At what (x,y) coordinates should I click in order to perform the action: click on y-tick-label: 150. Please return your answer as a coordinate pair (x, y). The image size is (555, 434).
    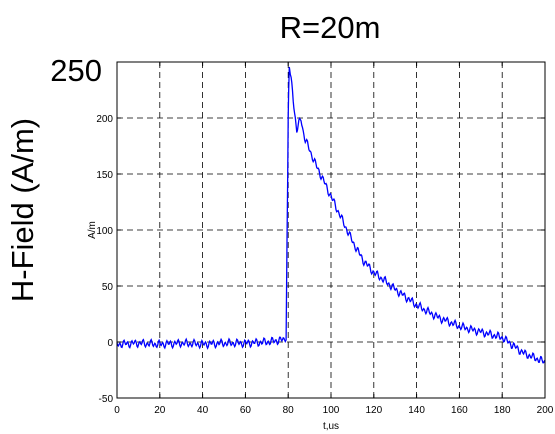
    Looking at the image, I should click on (104, 175).